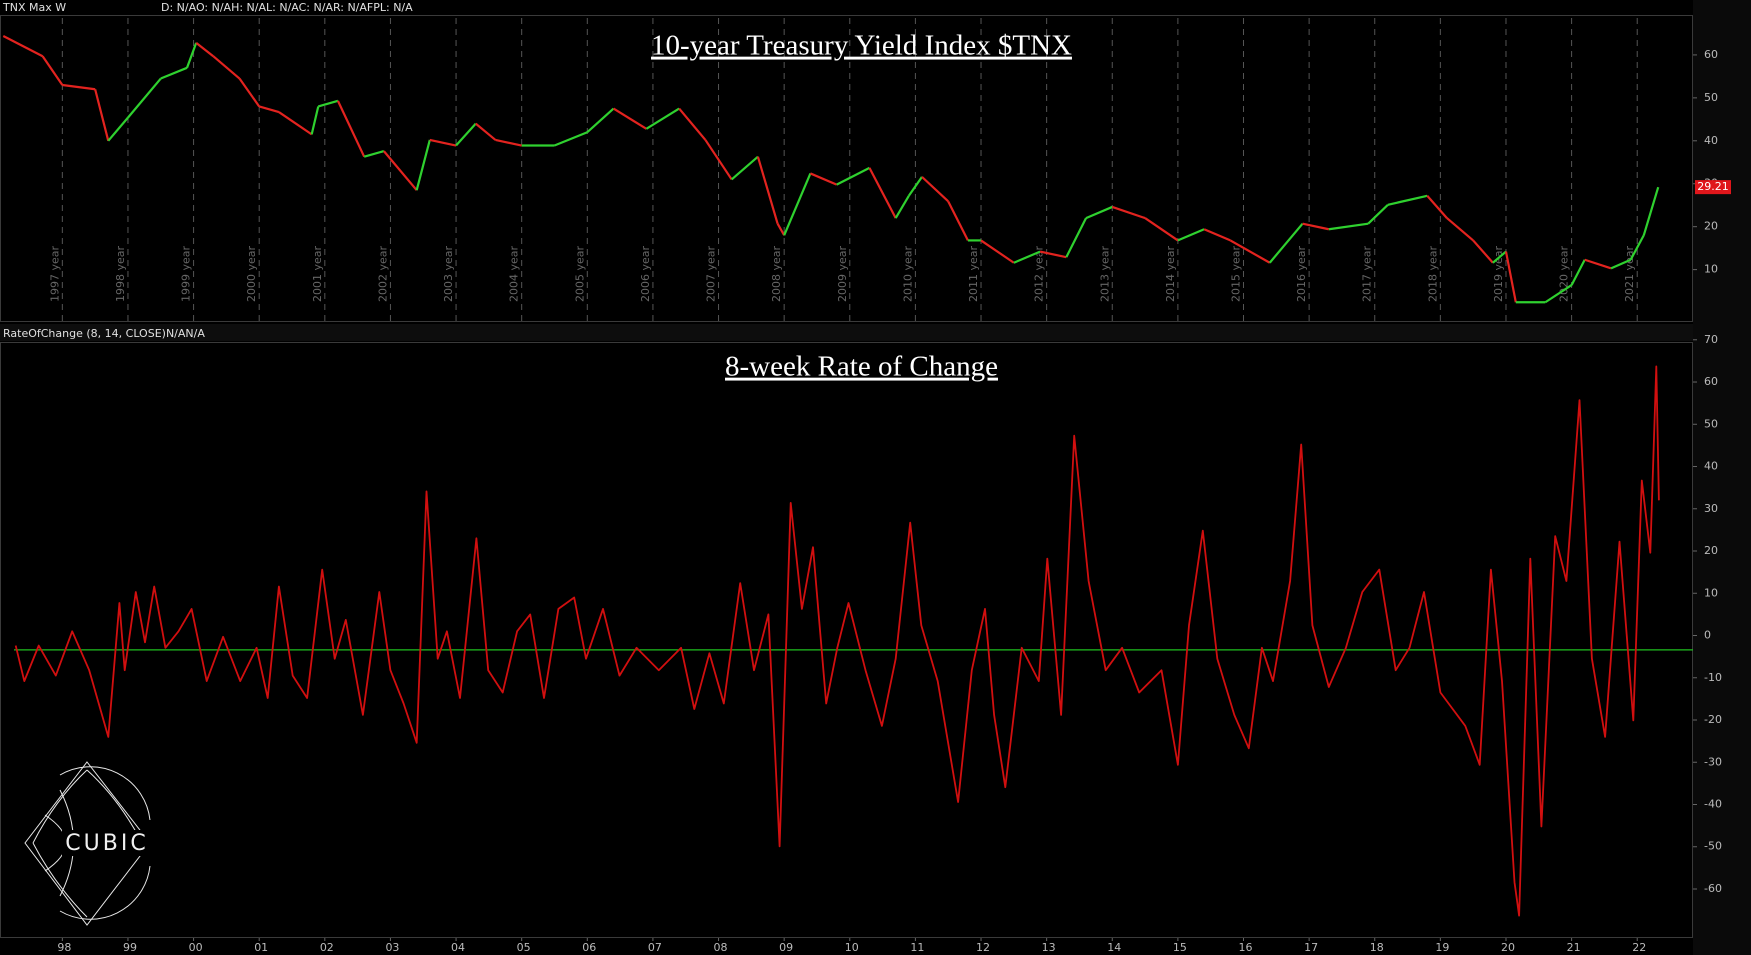 The image size is (1751, 955). What do you see at coordinates (1713, 719) in the screenshot?
I see `y-tick-label: -20` at bounding box center [1713, 719].